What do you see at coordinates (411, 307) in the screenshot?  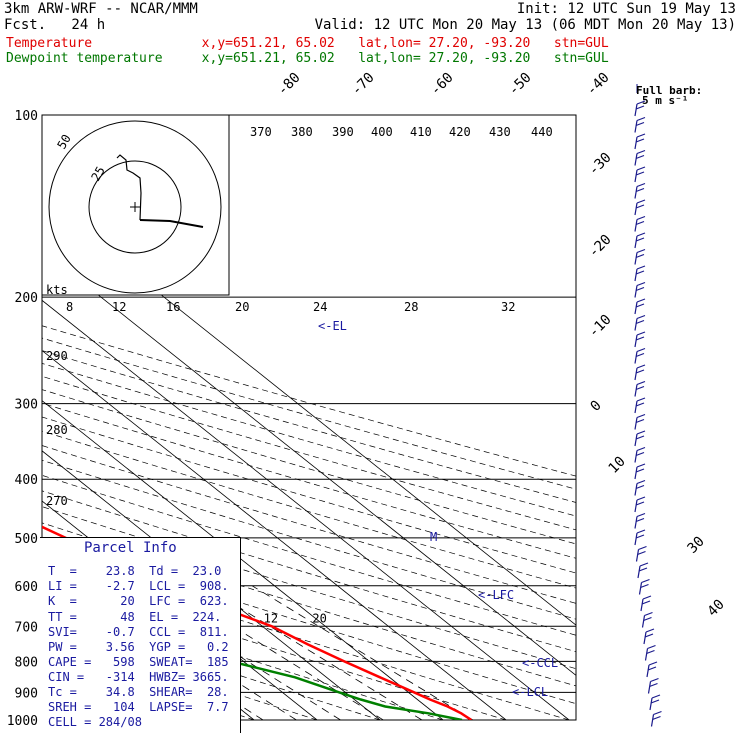 I see `hodograph-speed-label: 28` at bounding box center [411, 307].